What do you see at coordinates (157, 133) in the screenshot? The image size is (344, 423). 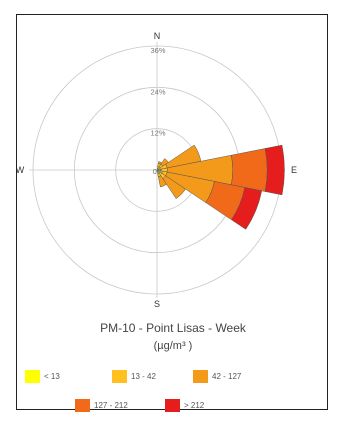 I see `radial-tick-label: 12%` at bounding box center [157, 133].